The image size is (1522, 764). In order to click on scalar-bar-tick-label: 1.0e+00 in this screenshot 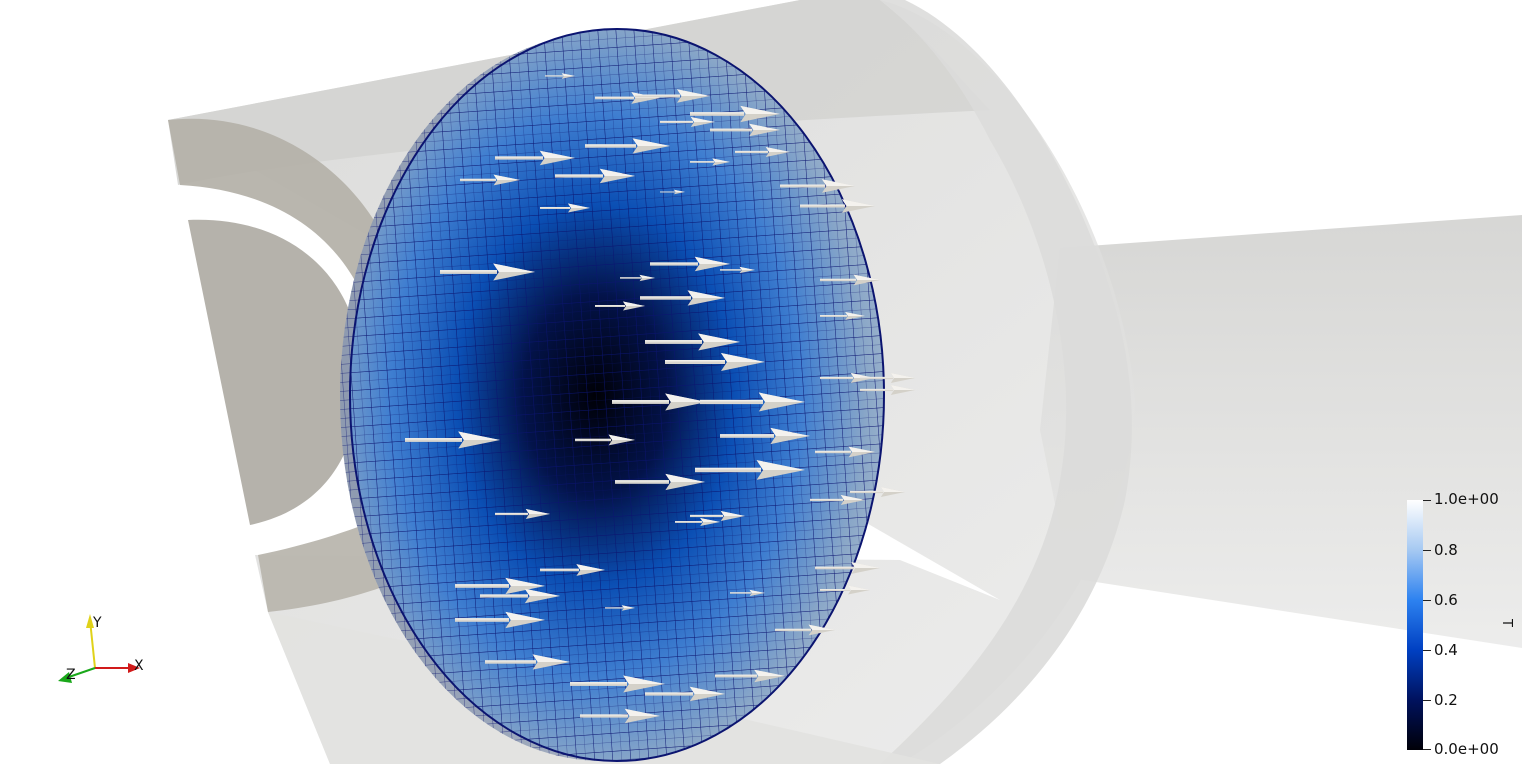, I will do `click(1466, 499)`.